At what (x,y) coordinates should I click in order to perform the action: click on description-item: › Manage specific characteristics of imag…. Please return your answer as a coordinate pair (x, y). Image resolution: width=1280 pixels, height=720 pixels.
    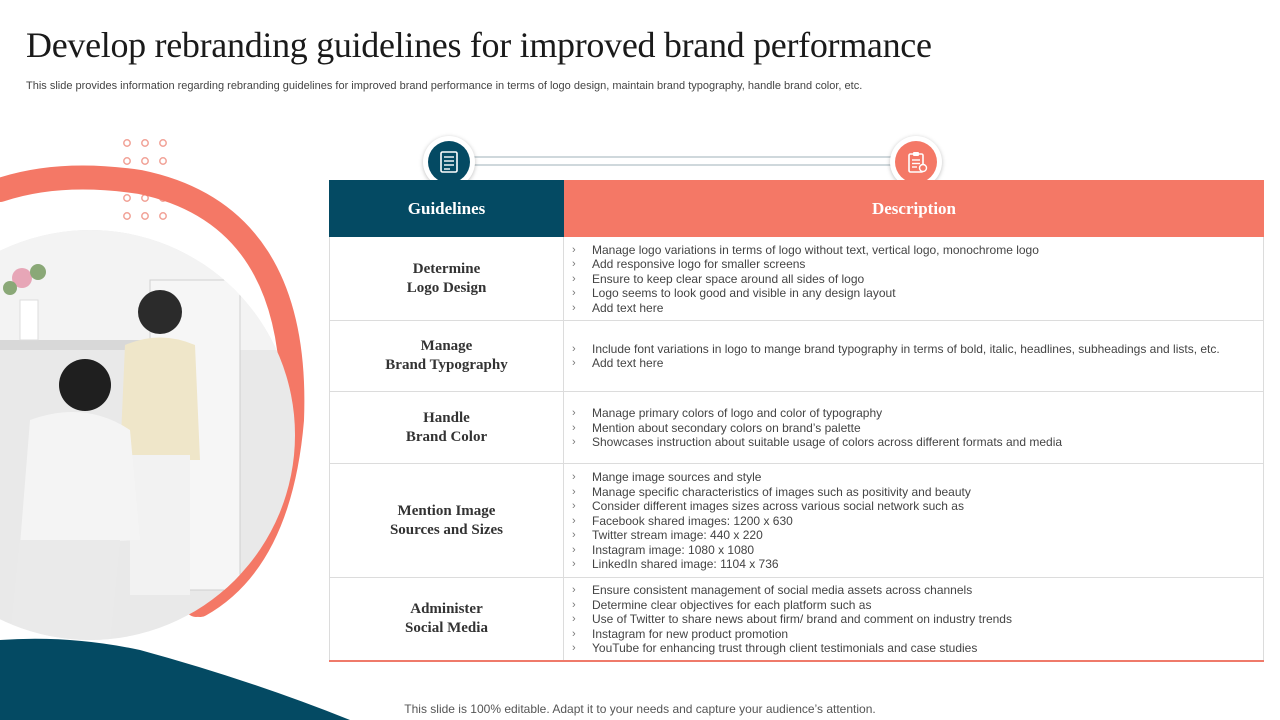
    Looking at the image, I should click on (917, 491).